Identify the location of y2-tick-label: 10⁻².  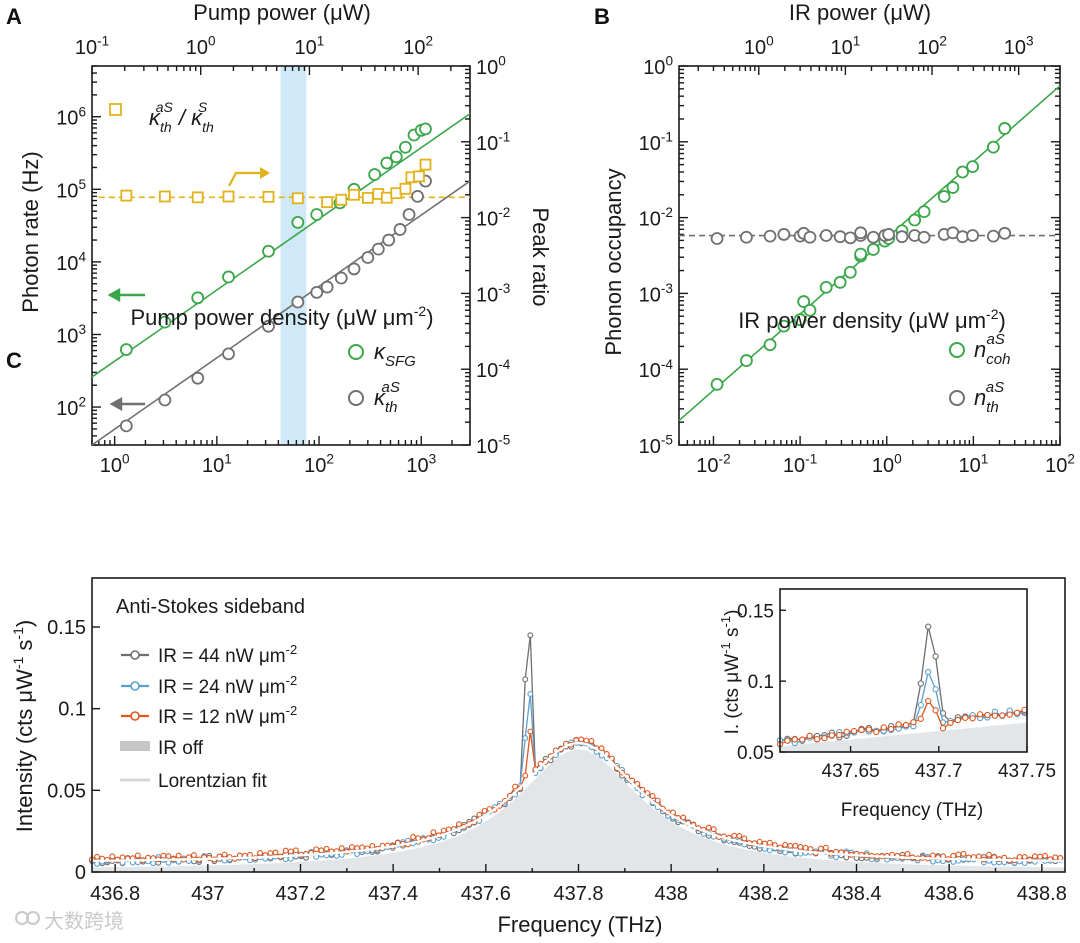
(493, 217).